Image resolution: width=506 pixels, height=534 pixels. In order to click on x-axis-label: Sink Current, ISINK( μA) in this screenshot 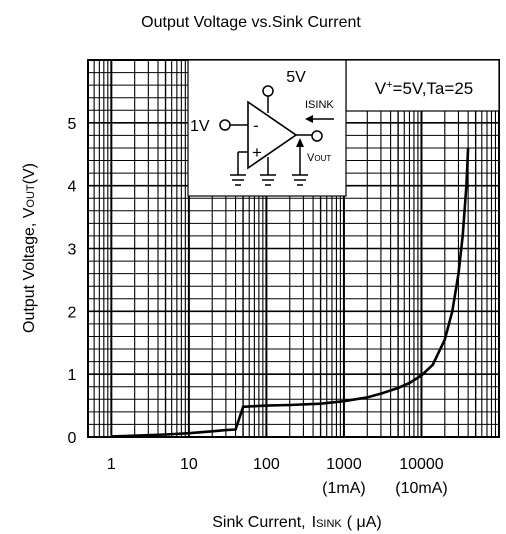, I will do `click(297, 522)`.